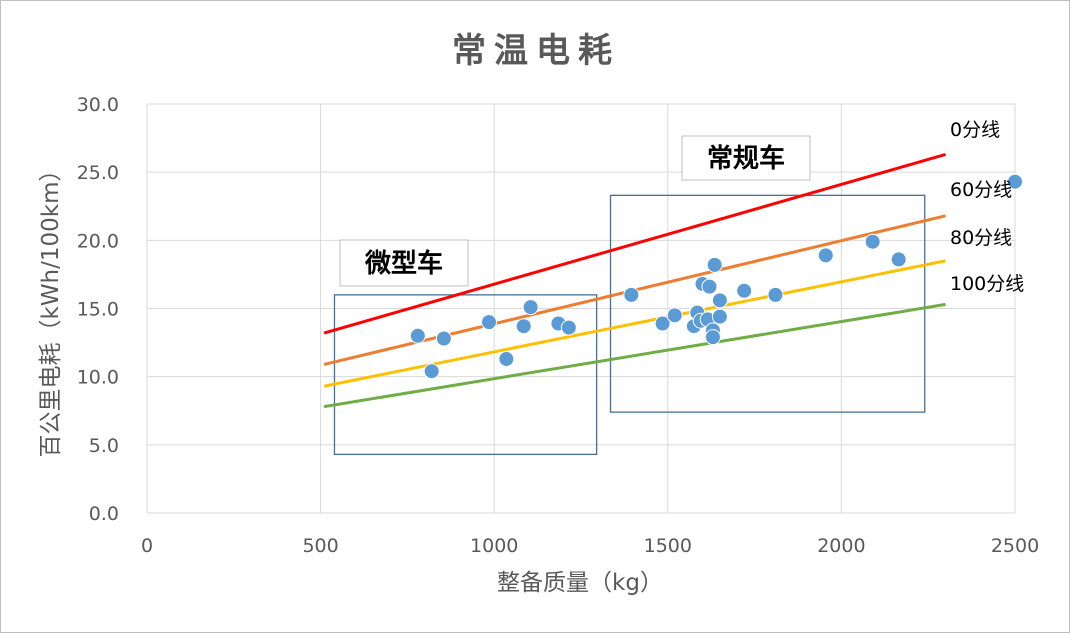 Image resolution: width=1070 pixels, height=633 pixels. I want to click on y-tick-label: 15.0, so click(98, 310).